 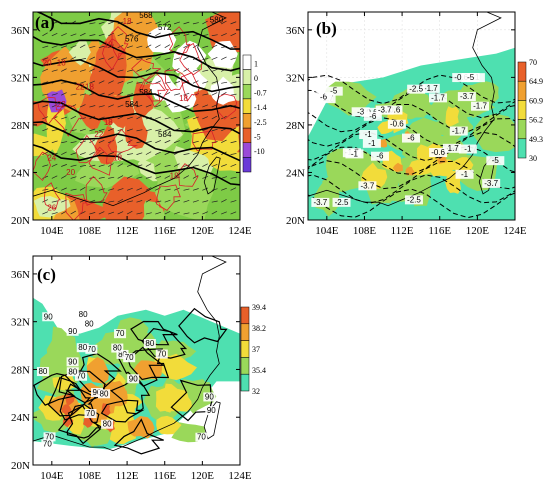 What do you see at coordinates (259, 328) in the screenshot?
I see `colorbar-label: 38.2` at bounding box center [259, 328].